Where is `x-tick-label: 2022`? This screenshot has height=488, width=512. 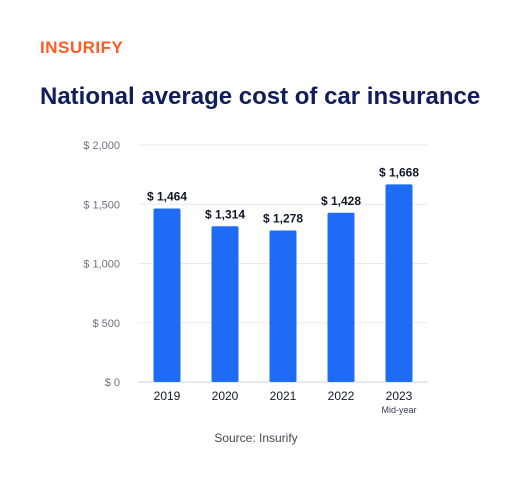 x-tick-label: 2022 is located at coordinates (341, 396).